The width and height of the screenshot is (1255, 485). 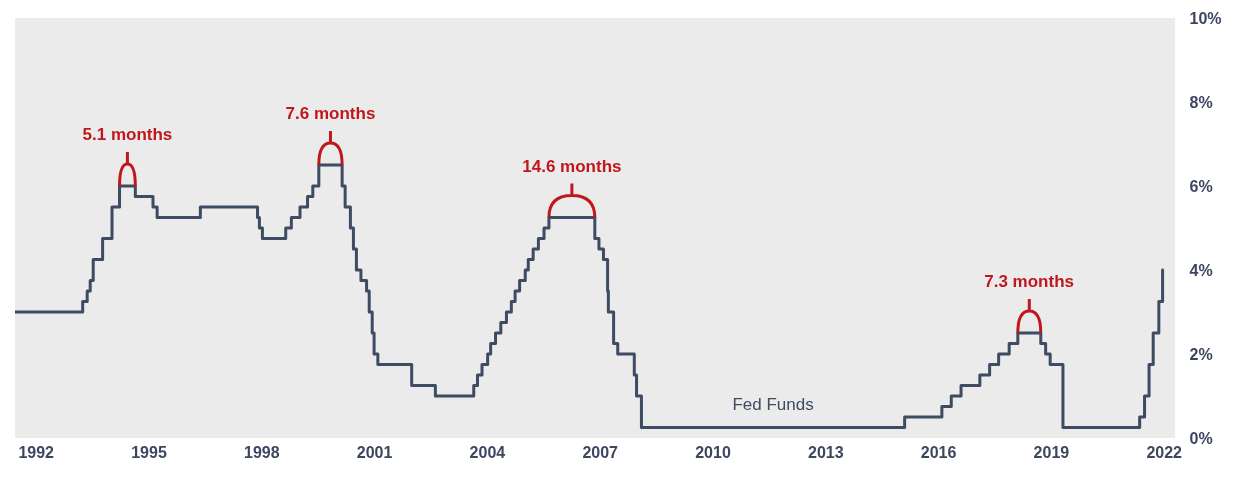 What do you see at coordinates (36, 452) in the screenshot?
I see `x-tick-label: 1992` at bounding box center [36, 452].